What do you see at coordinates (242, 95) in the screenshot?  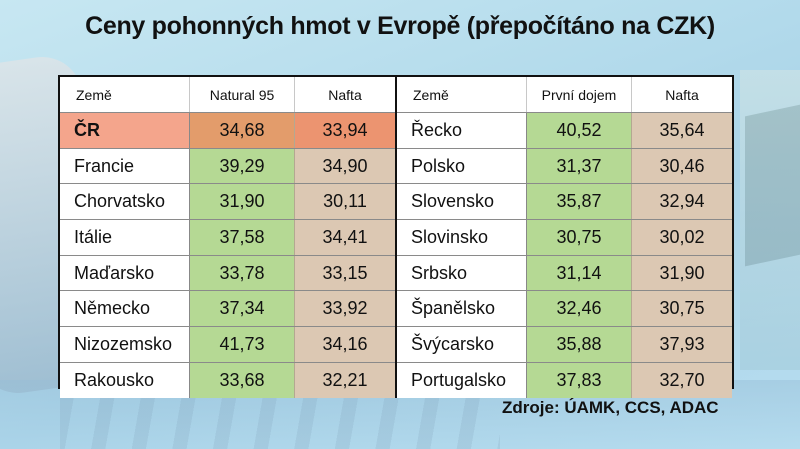 I see `column-header-petrol: Natural 95` at bounding box center [242, 95].